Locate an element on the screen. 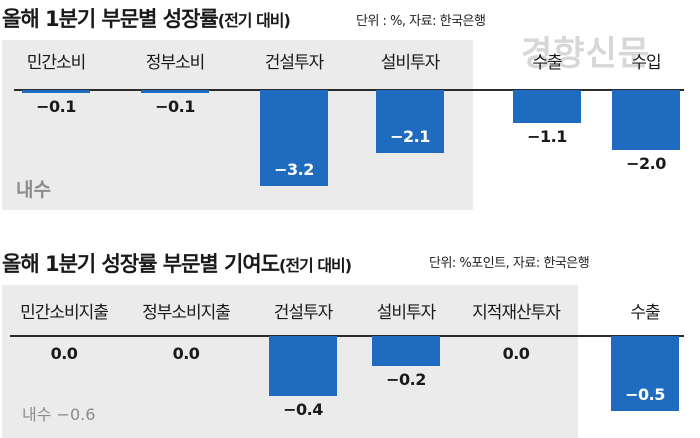 Image resolution: width=700 pixels, height=438 pixels. chart2-value-label: −0.2 is located at coordinates (406, 379).